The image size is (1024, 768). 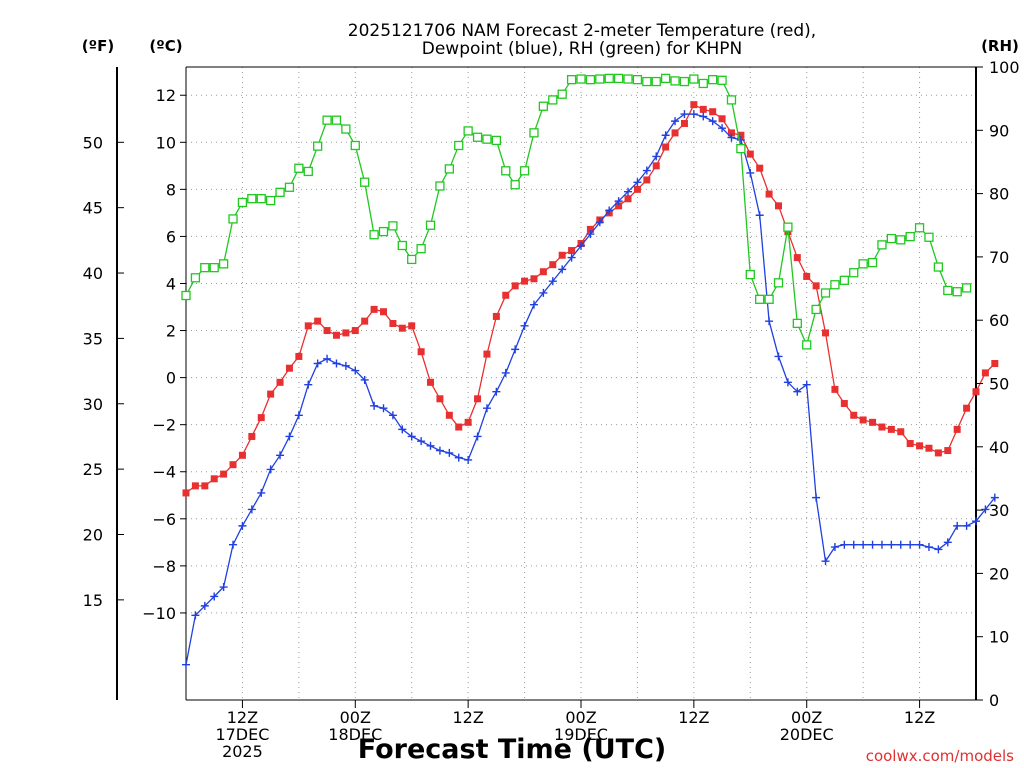 What do you see at coordinates (242, 734) in the screenshot?
I see `x-tick-label: 17DEC` at bounding box center [242, 734].